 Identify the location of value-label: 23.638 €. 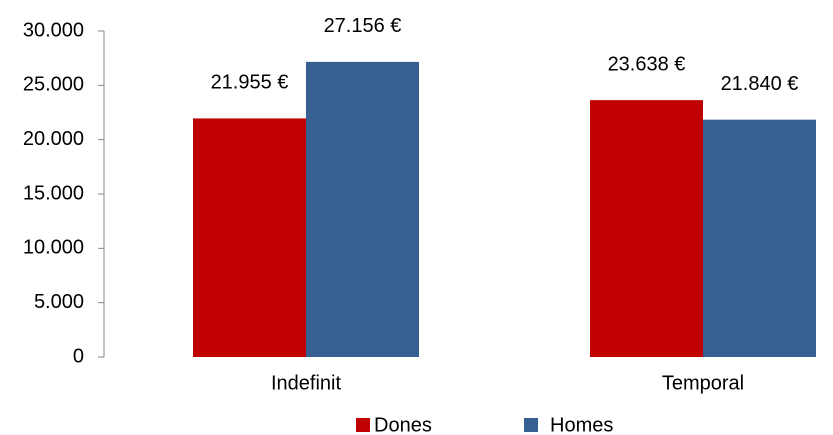
(647, 64).